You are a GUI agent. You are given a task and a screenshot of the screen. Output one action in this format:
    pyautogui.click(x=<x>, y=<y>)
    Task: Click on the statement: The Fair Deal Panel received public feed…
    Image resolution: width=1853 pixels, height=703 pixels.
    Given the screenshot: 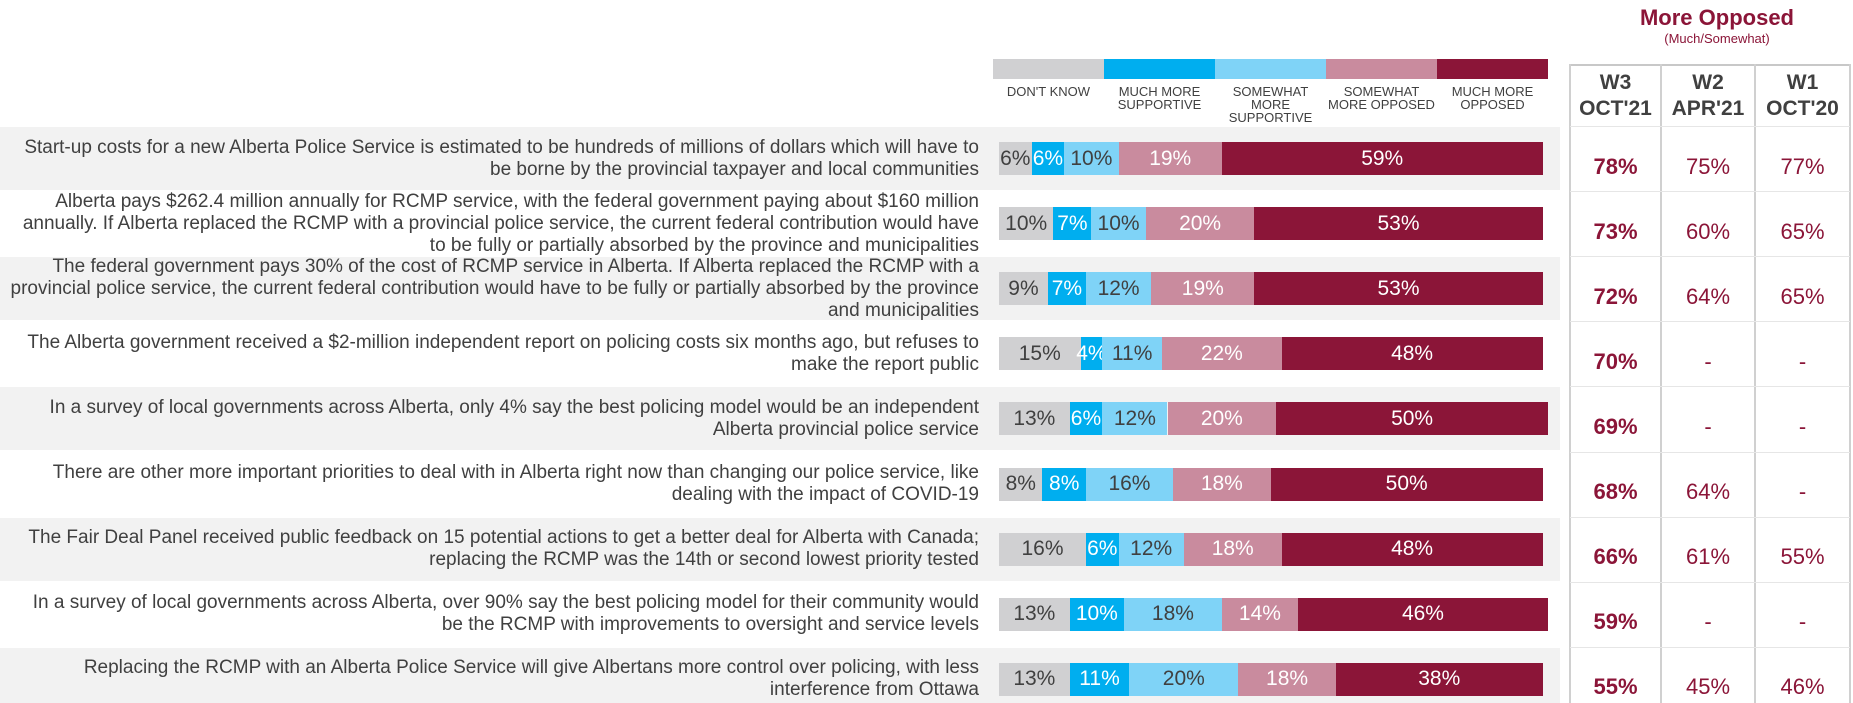 What is the action you would take?
    pyautogui.click(x=503, y=549)
    